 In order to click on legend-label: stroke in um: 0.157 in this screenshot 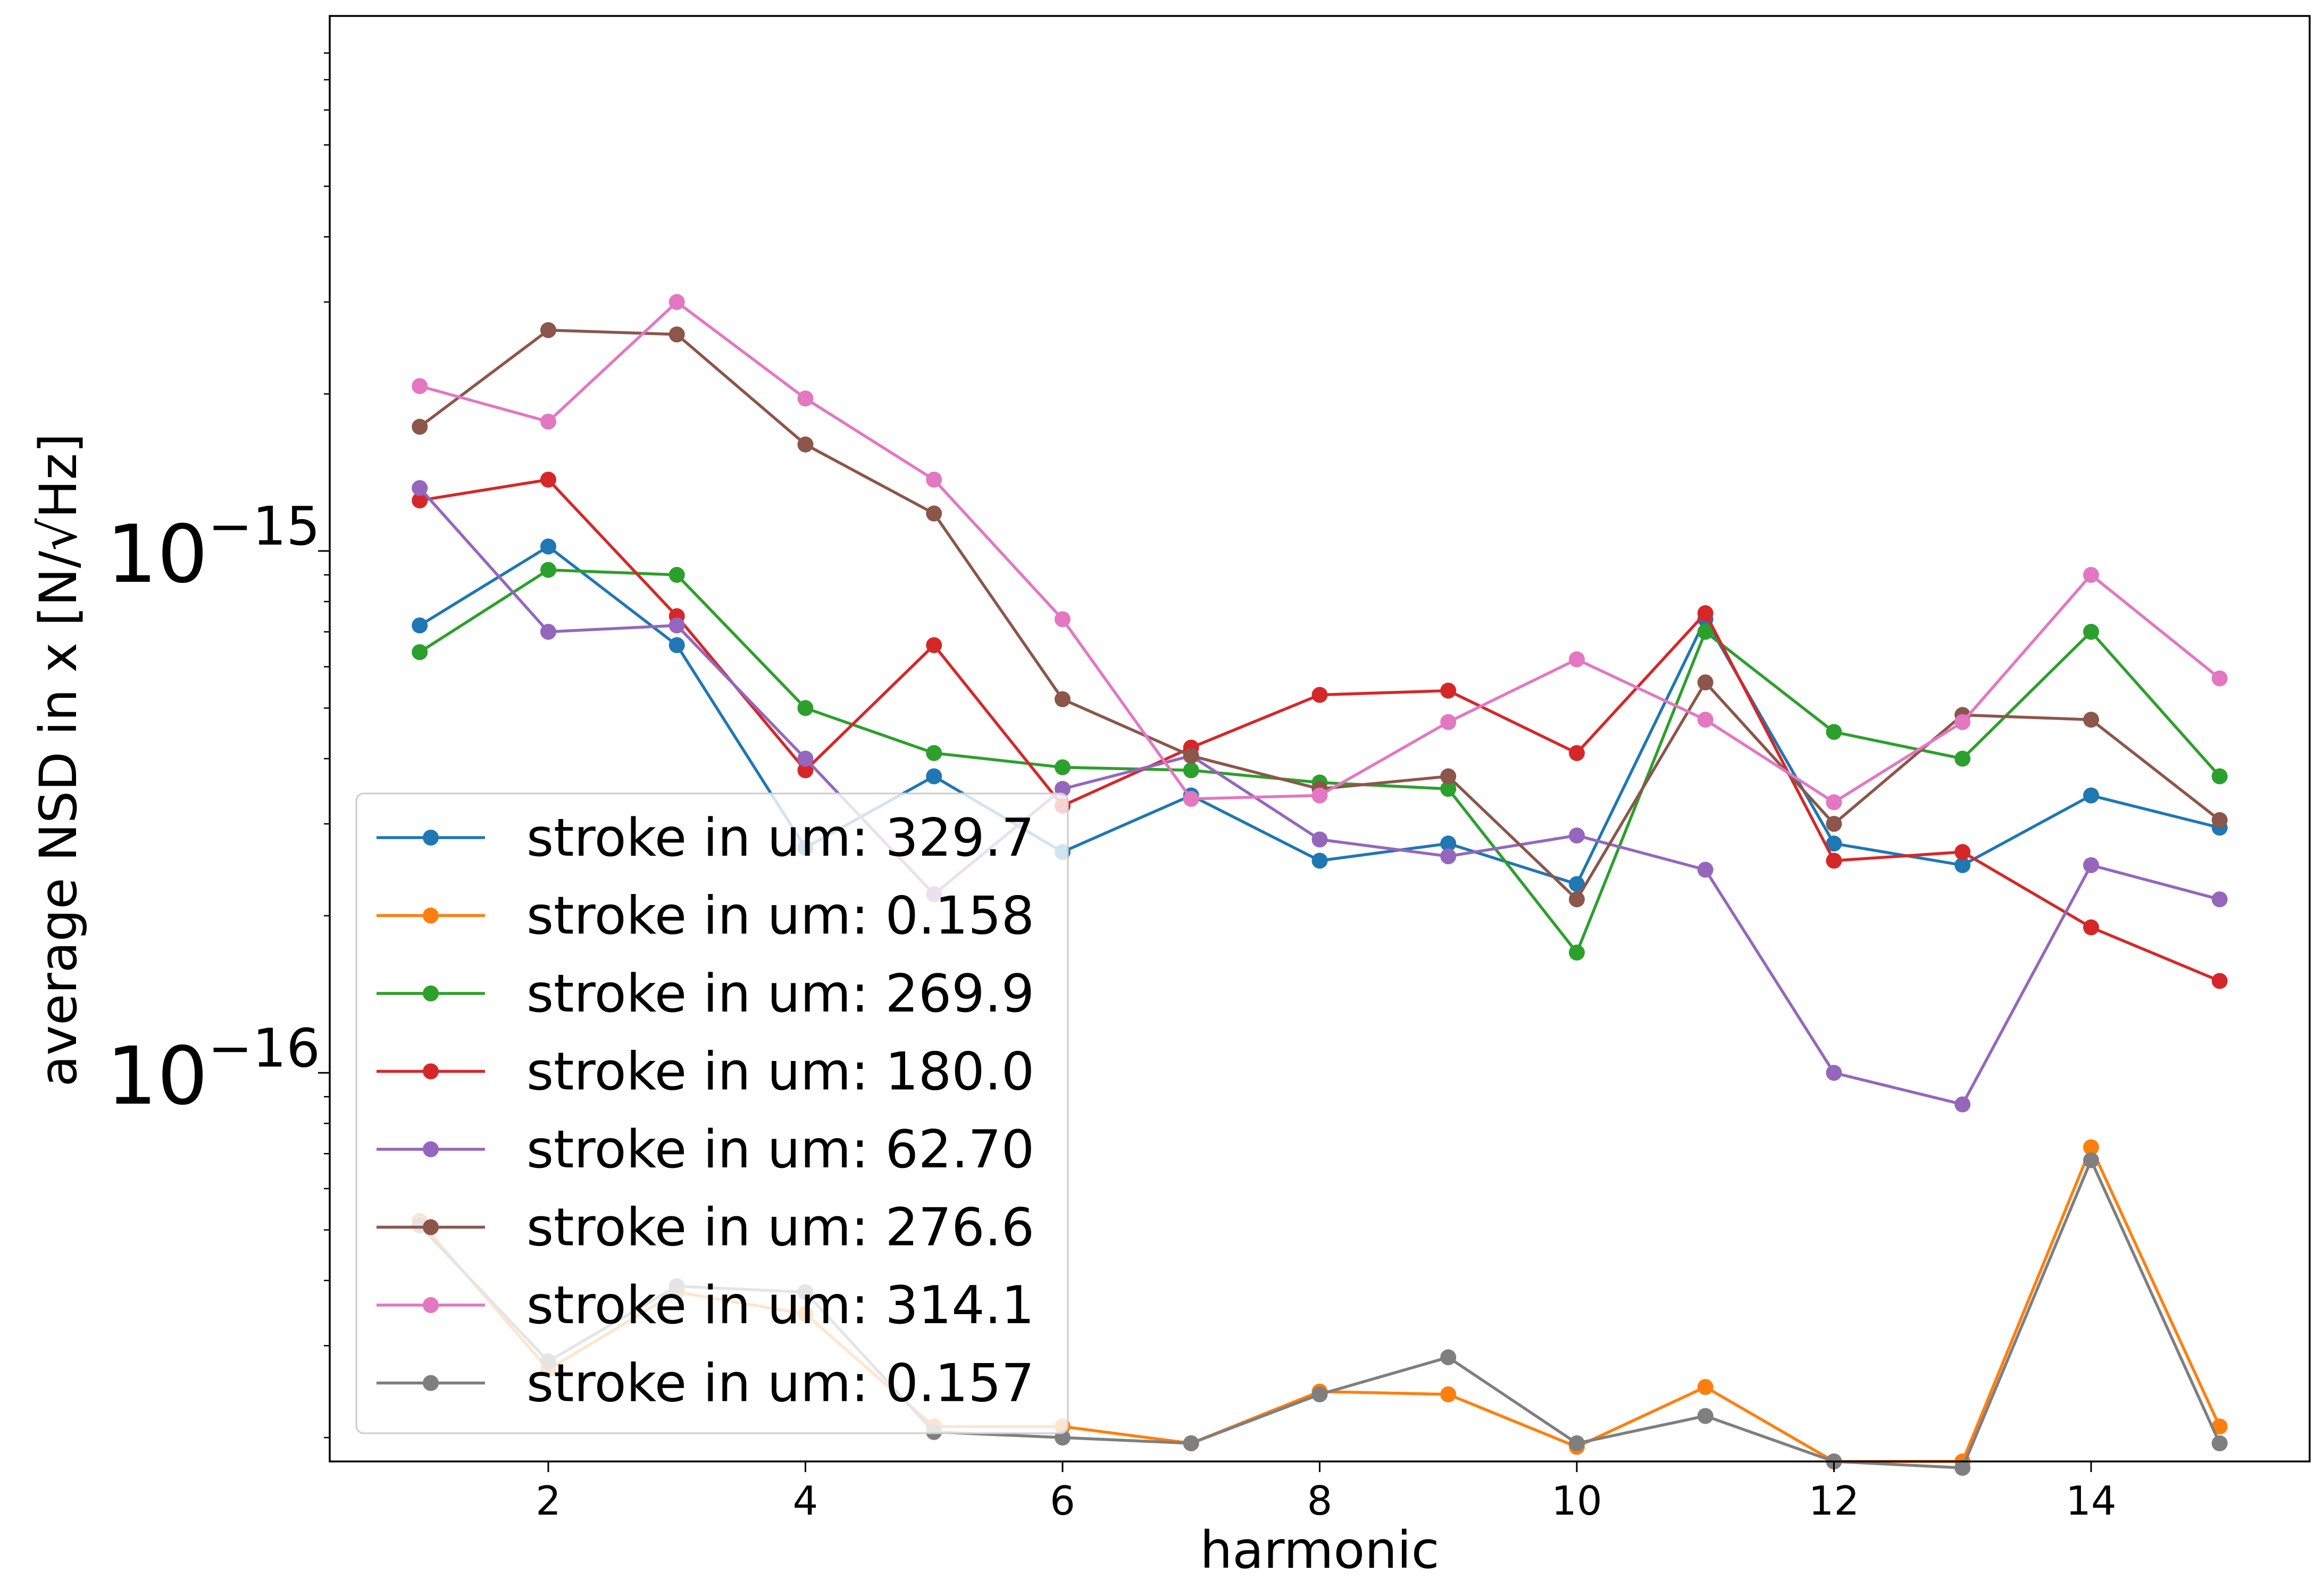, I will do `click(780, 1383)`.